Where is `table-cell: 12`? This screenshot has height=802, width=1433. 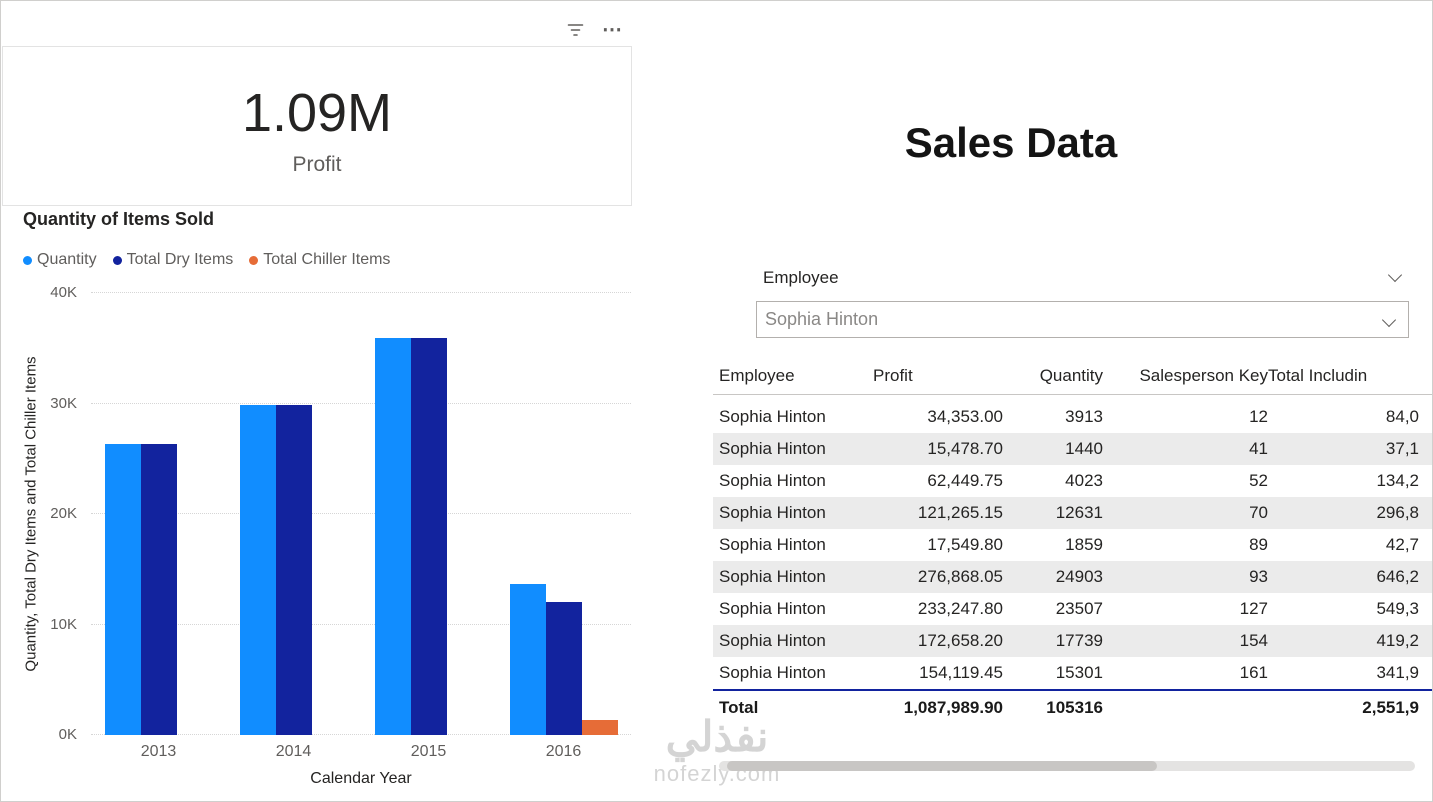 table-cell: 12 is located at coordinates (1258, 416).